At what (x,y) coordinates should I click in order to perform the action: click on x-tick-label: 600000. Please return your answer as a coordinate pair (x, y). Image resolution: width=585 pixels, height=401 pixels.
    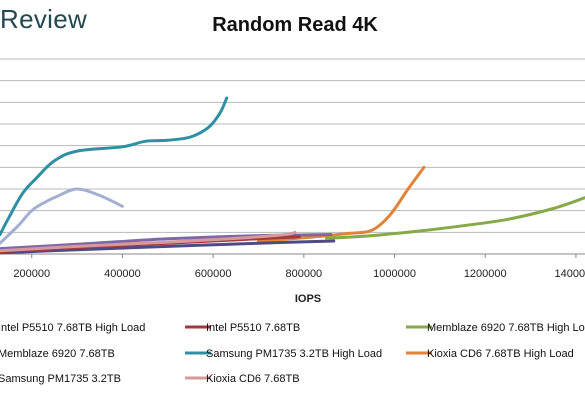
    Looking at the image, I should click on (213, 274).